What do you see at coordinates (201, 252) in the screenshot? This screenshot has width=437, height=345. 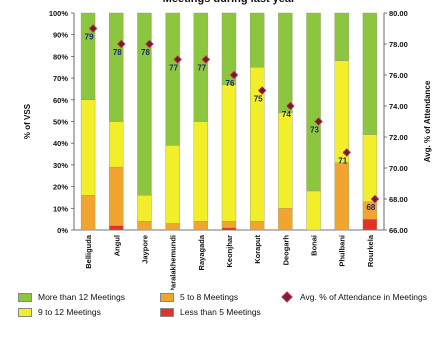 I see `x-tick-label: Rayagada` at bounding box center [201, 252].